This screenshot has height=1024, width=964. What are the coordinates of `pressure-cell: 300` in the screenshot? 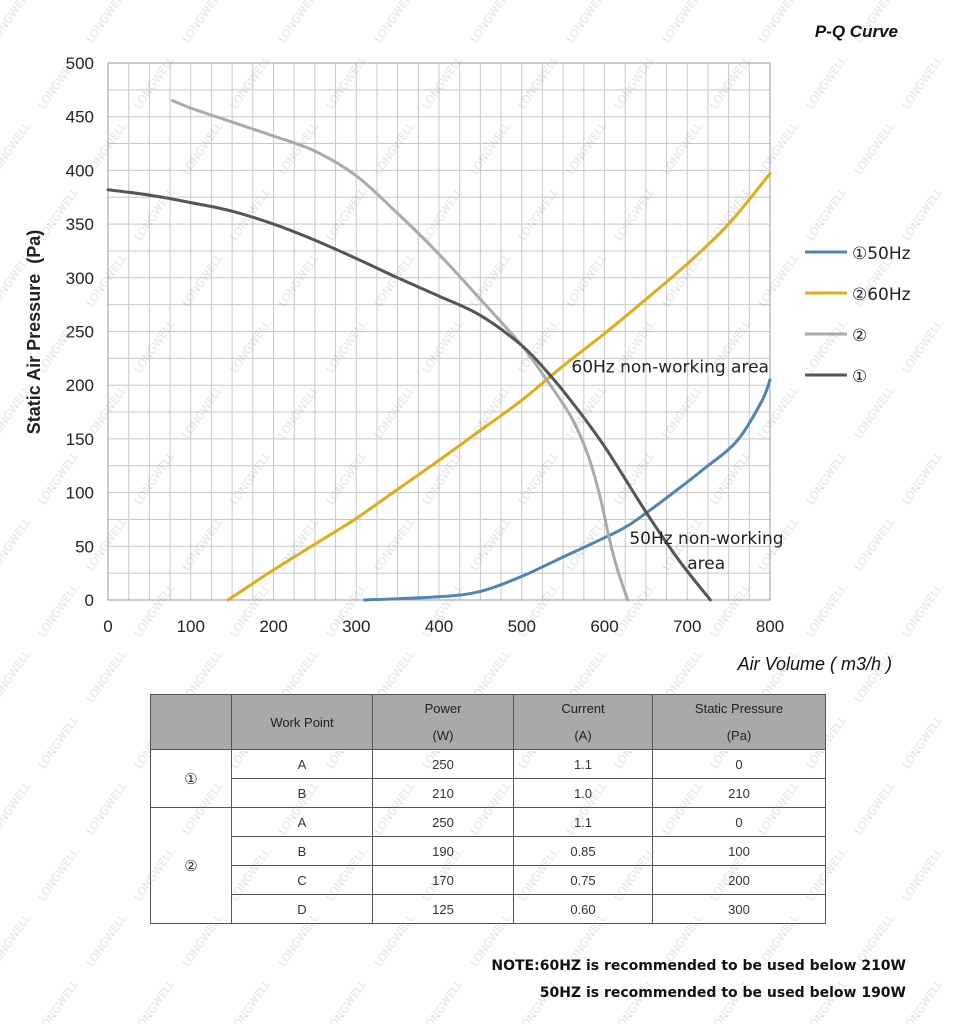 It's located at (739, 909).